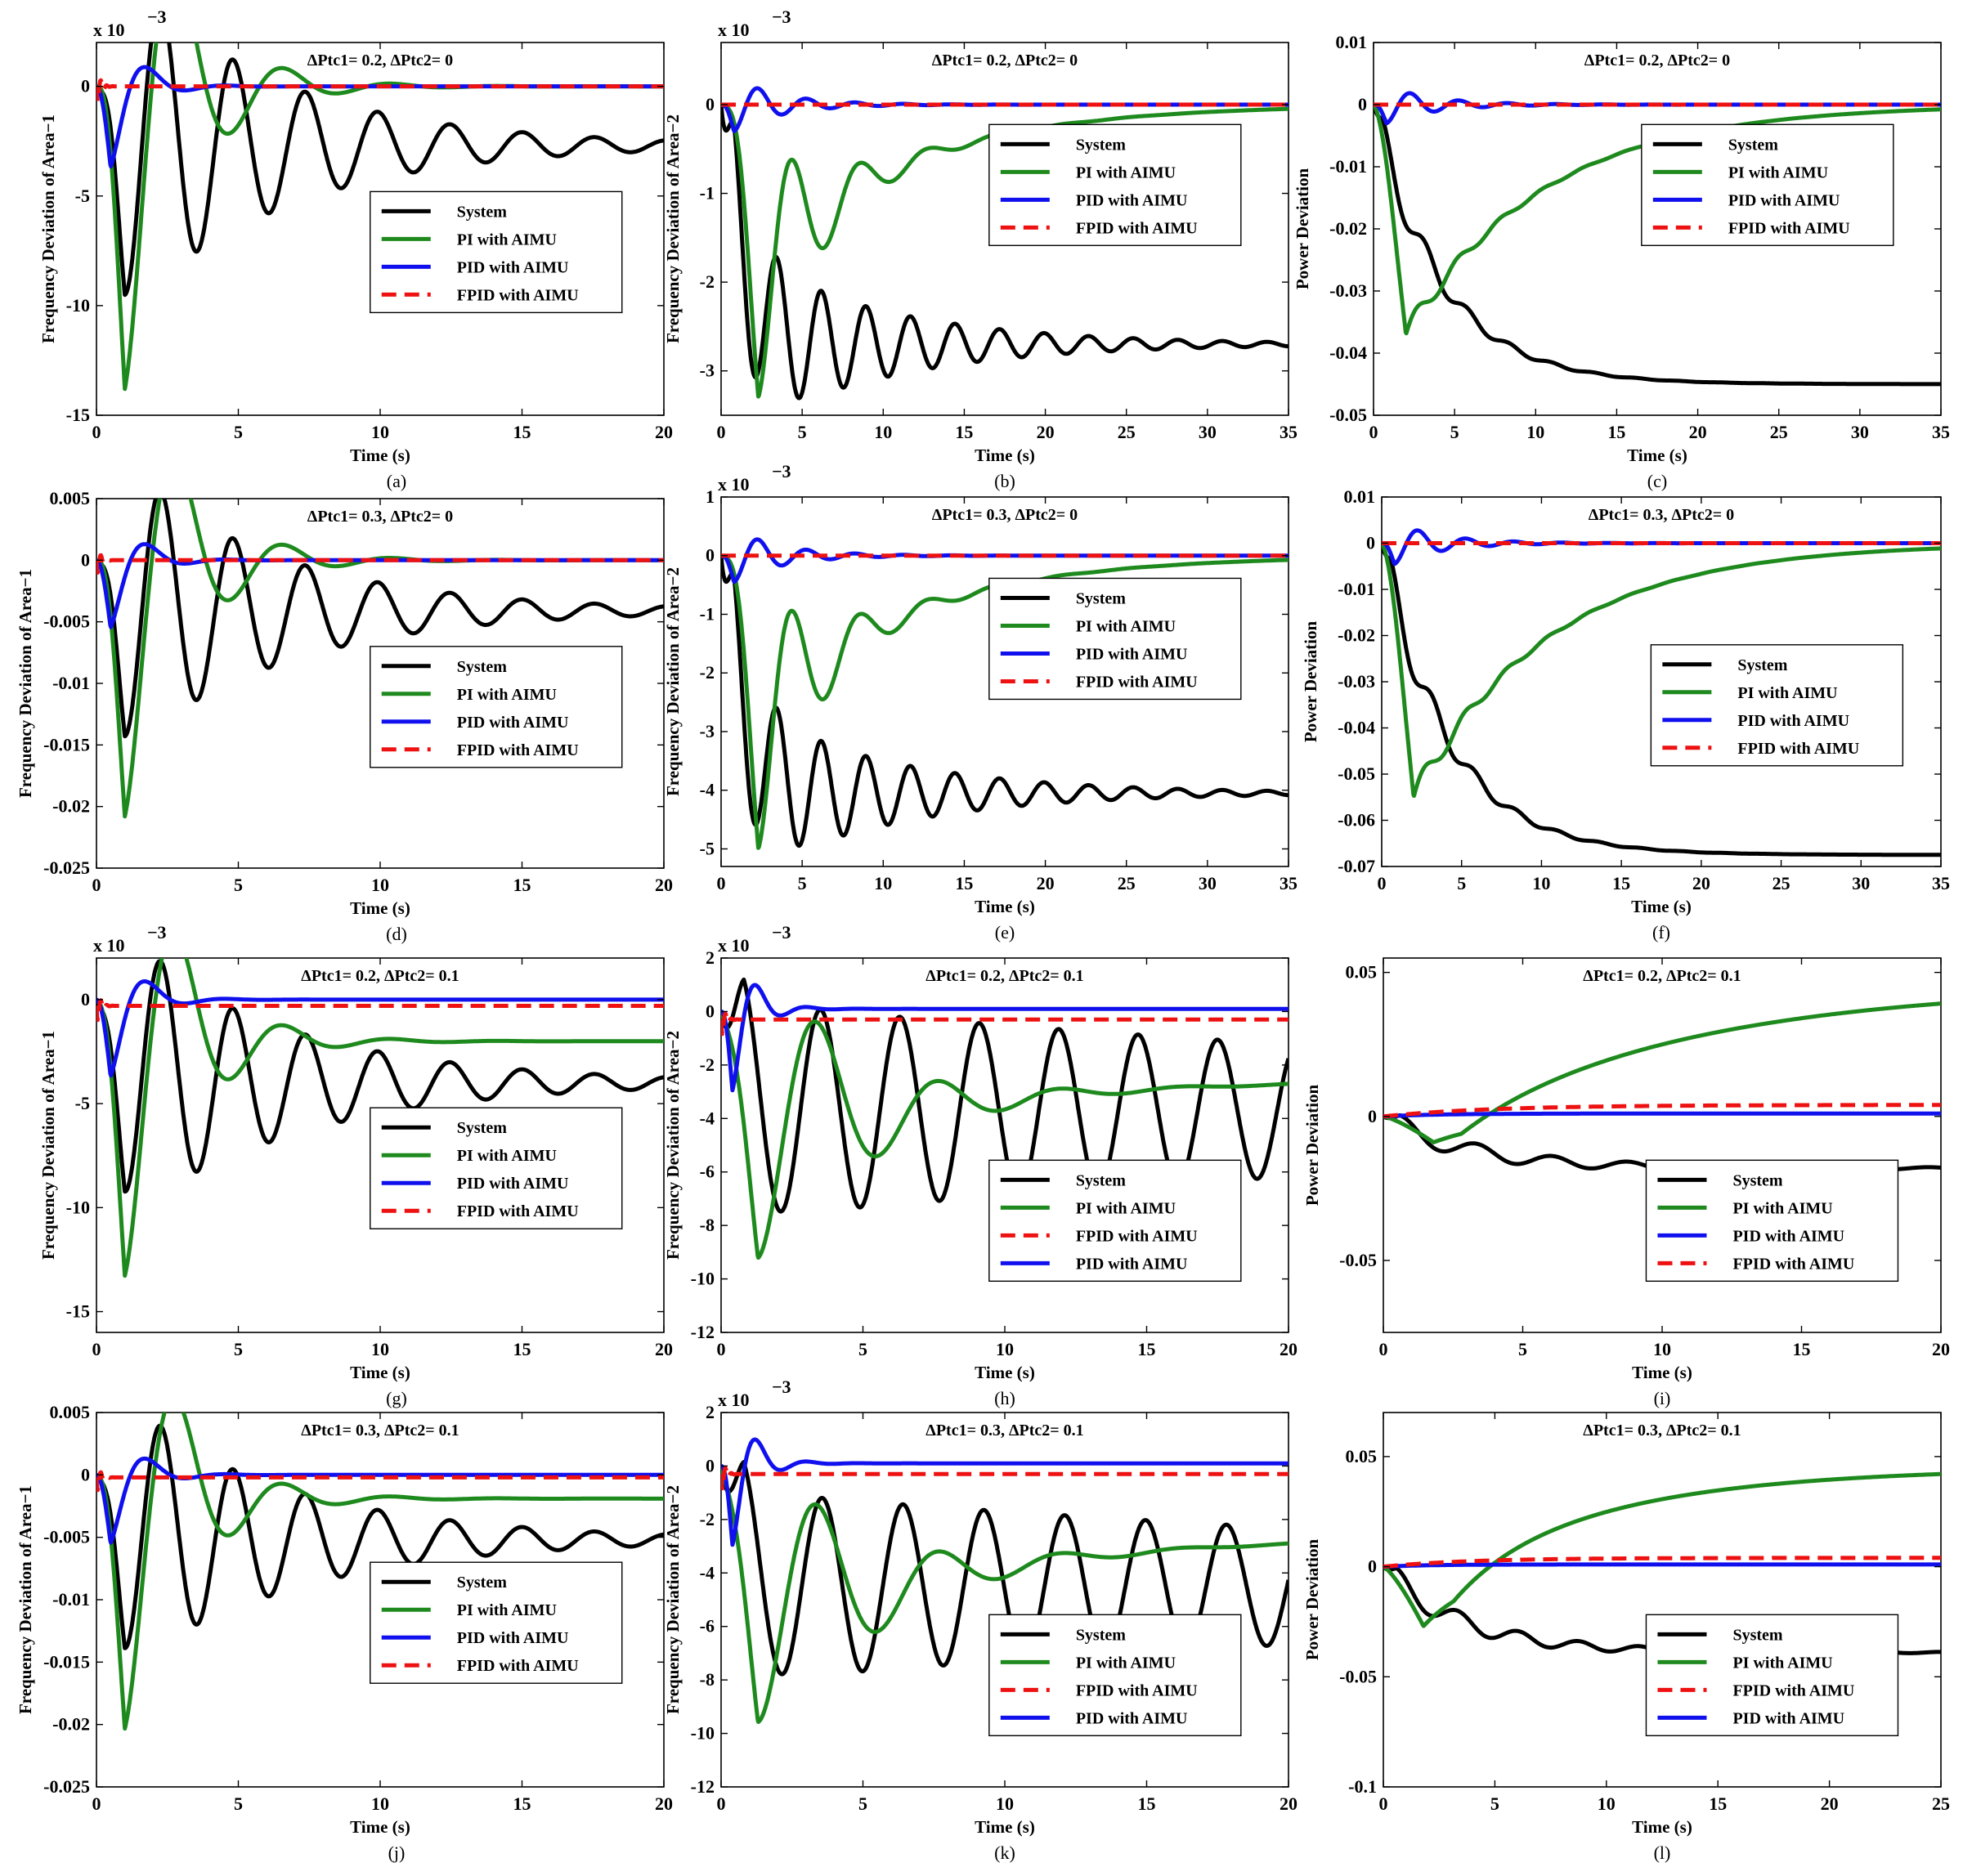  Describe the element at coordinates (1004, 481) in the screenshot. I see `panel-caption: (b)` at that location.